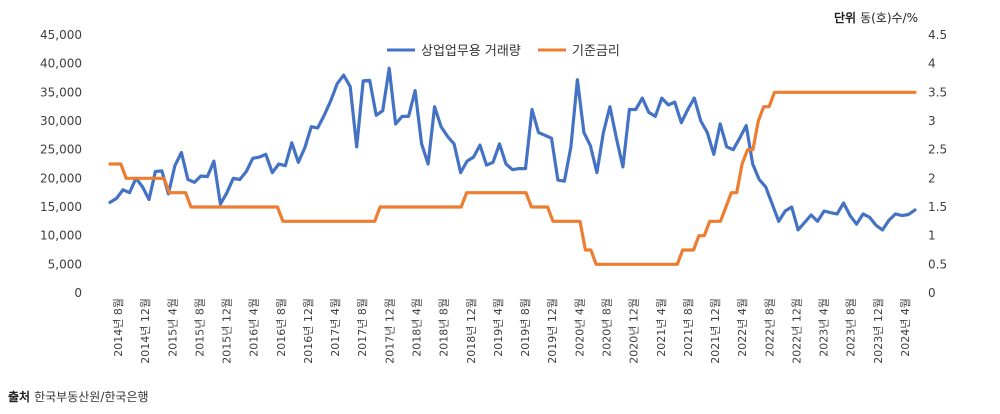 The width and height of the screenshot is (1000, 414). What do you see at coordinates (61, 207) in the screenshot?
I see `y-left-tick-label: 15,000` at bounding box center [61, 207].